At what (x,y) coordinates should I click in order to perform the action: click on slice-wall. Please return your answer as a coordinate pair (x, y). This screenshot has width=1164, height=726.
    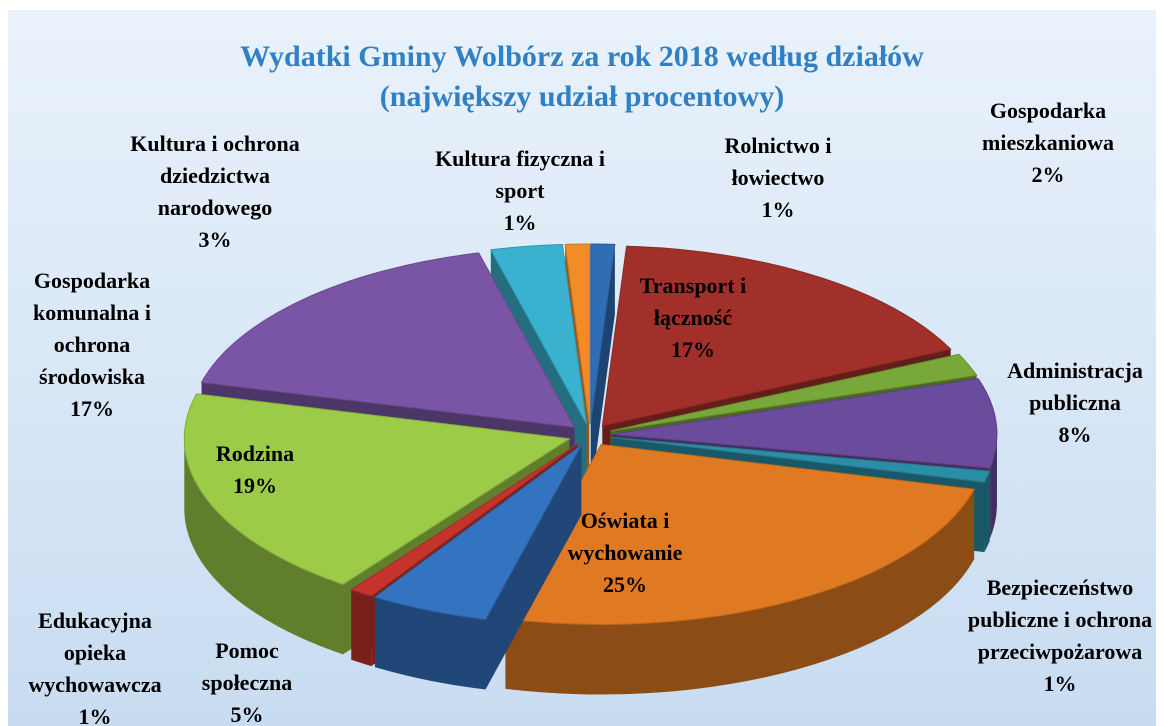
    Looking at the image, I should click on (602, 369).